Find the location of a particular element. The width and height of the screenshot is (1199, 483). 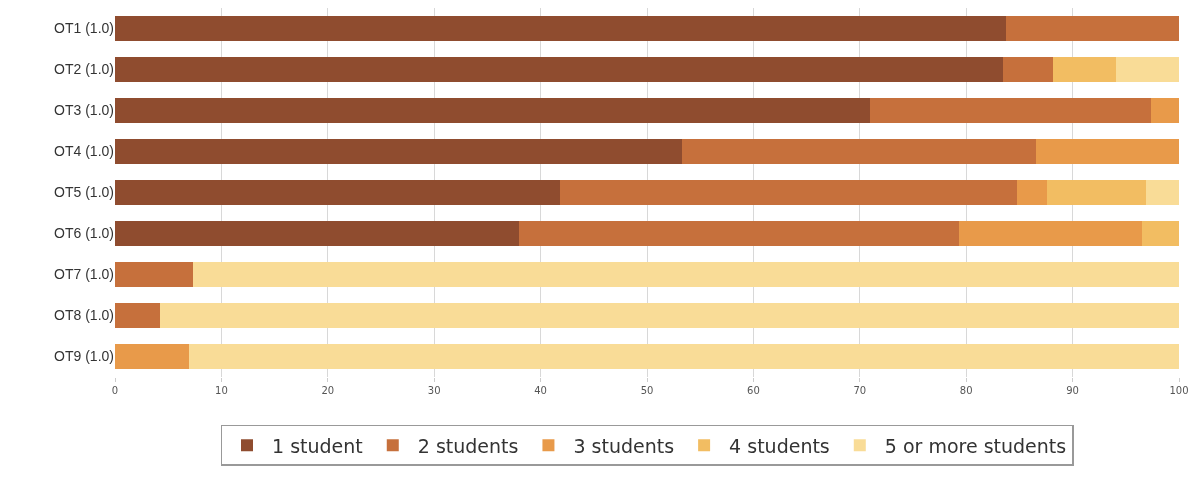

x-tick-label: 40 is located at coordinates (540, 390).